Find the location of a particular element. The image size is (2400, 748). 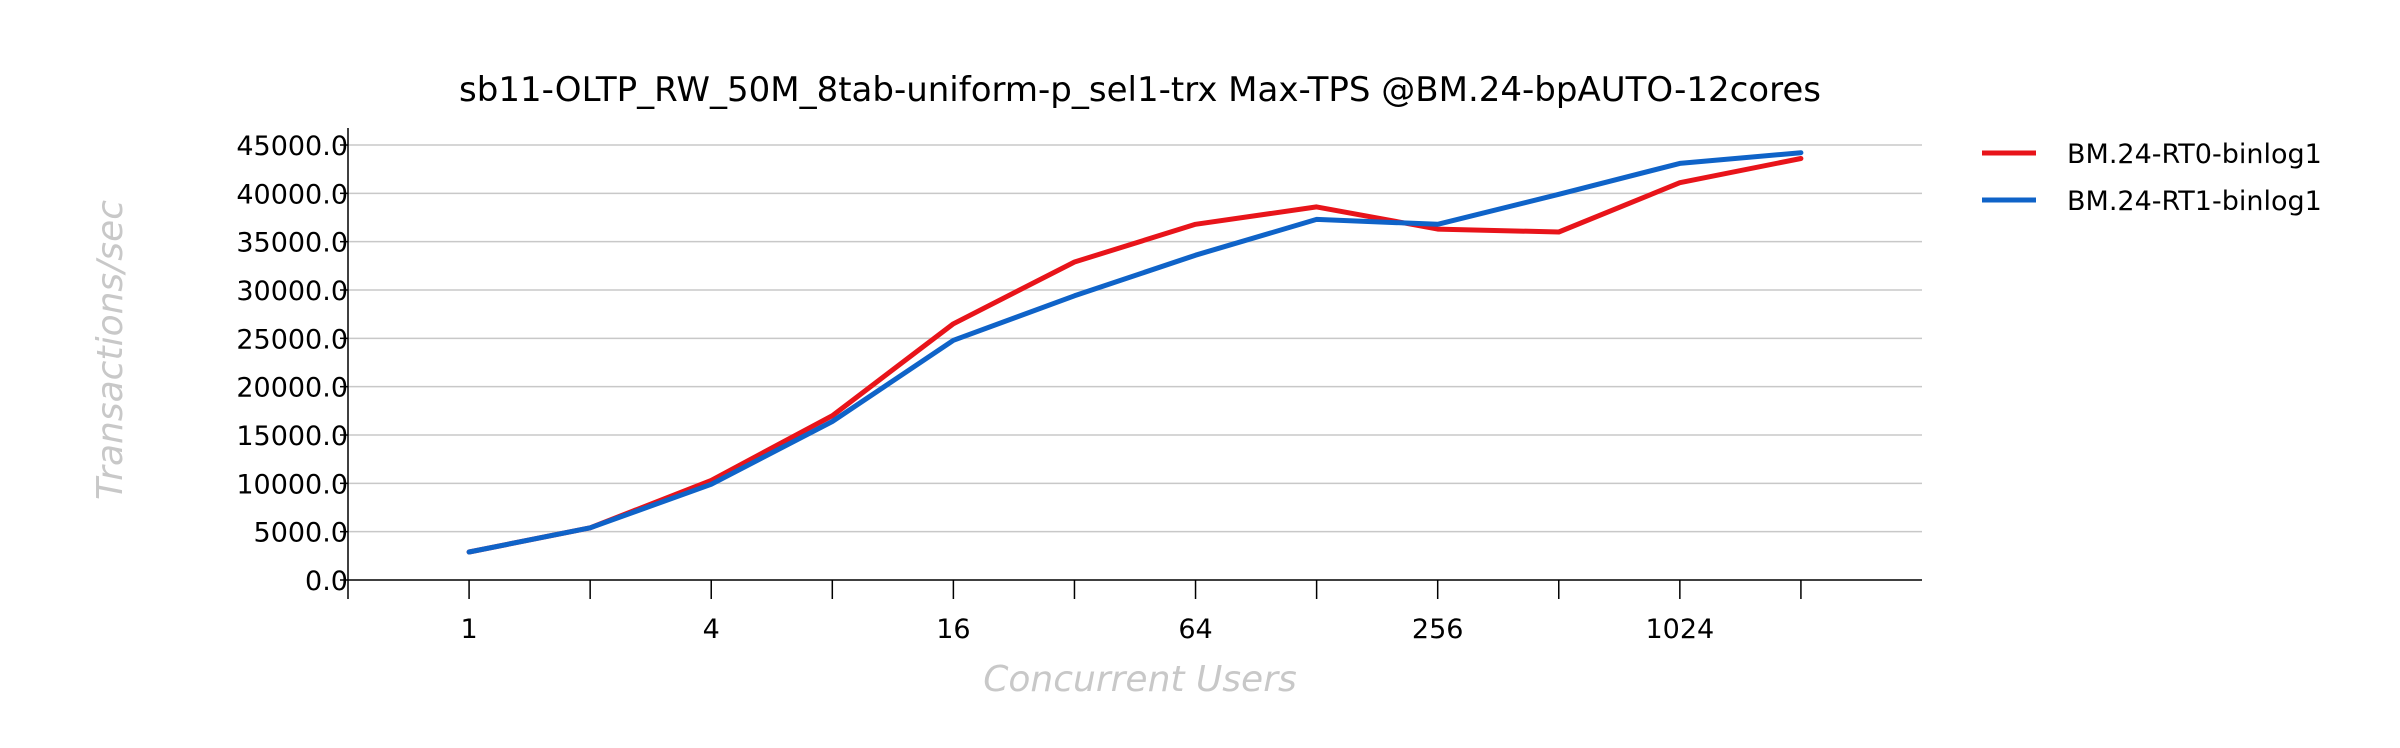

y-tick-label: 40000.0 is located at coordinates (292, 194).